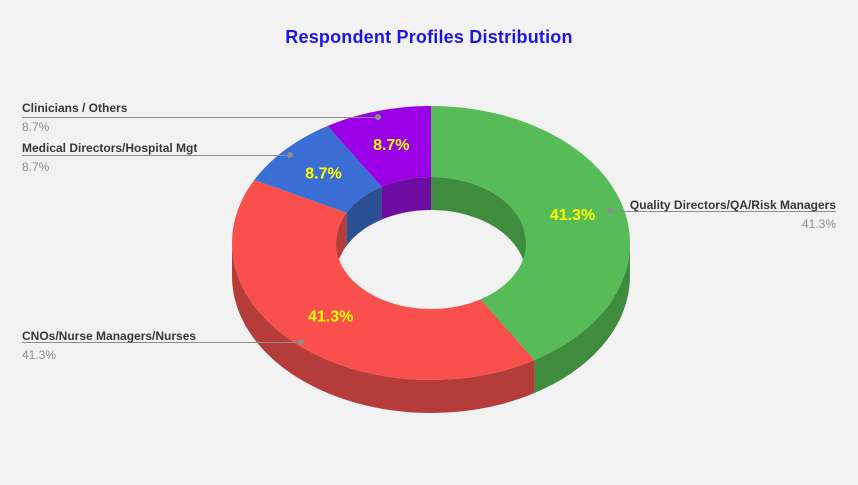 This screenshot has height=485, width=858. Describe the element at coordinates (163, 342) in the screenshot. I see `leader-line-cnos-nurses` at that location.